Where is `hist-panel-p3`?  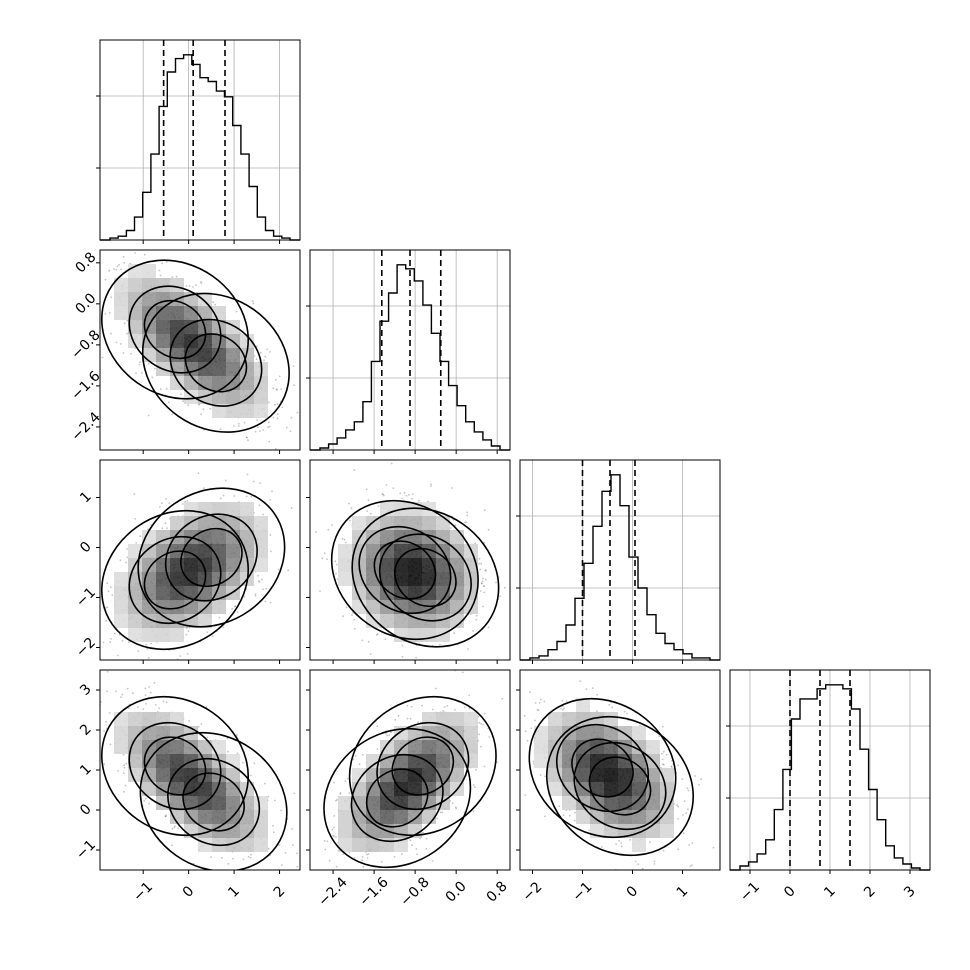 hist-panel-p3 is located at coordinates (828, 771).